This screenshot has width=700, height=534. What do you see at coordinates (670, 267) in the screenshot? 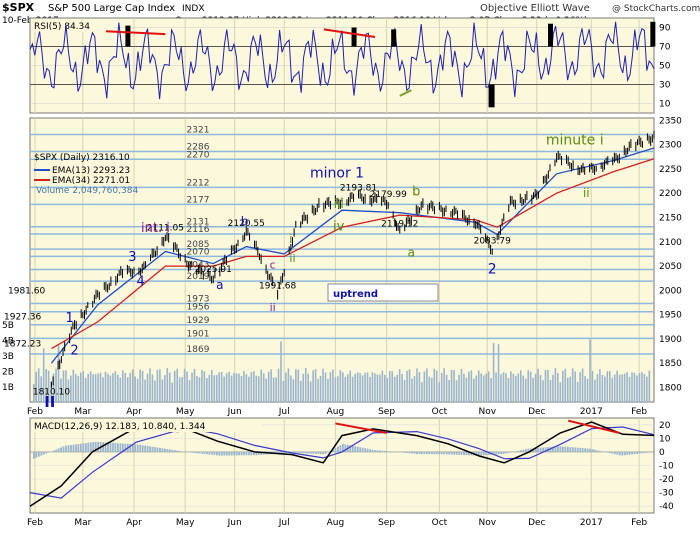
I see `price-tick-label: 2050` at bounding box center [670, 267].